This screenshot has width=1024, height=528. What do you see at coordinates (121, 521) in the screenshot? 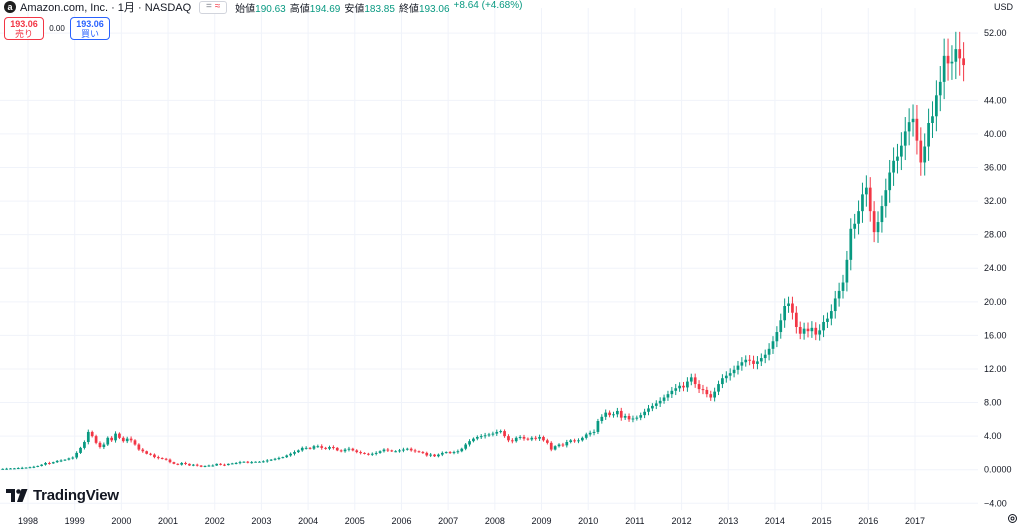
I see `x-tick-label: 2000` at bounding box center [121, 521].